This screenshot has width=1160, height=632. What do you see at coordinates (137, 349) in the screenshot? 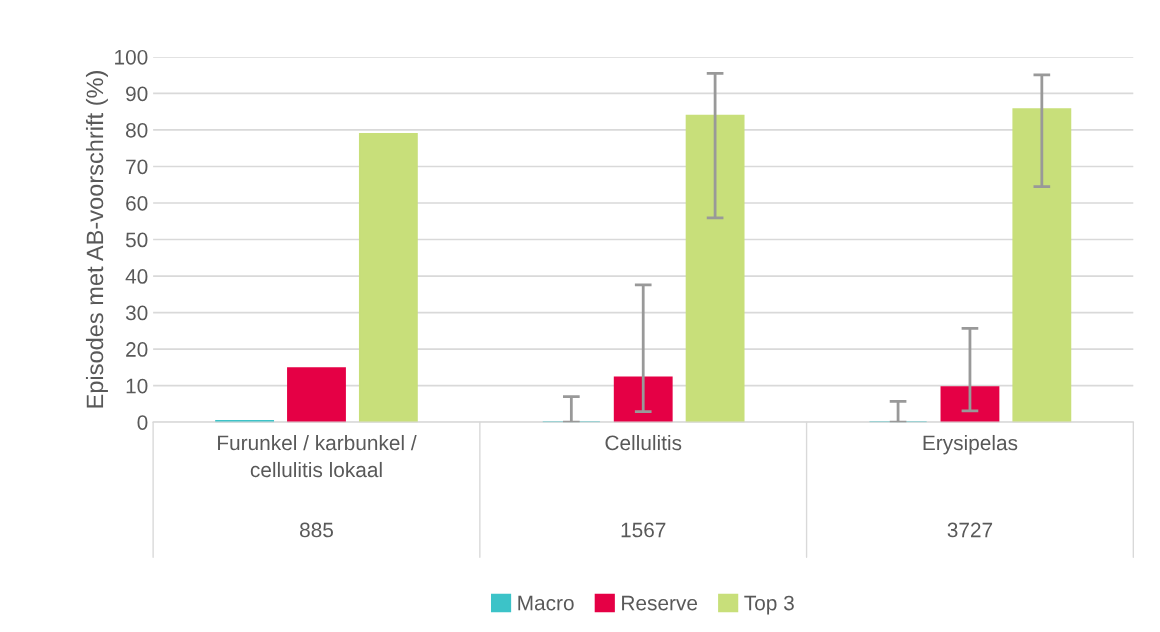
I see `y-tick-label: 20` at bounding box center [137, 349].